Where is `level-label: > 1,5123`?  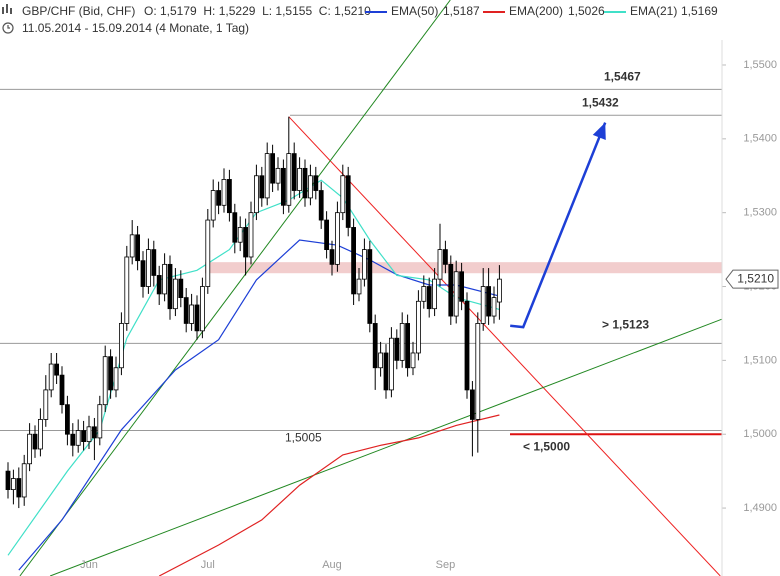
level-label: > 1,5123 is located at coordinates (625, 325).